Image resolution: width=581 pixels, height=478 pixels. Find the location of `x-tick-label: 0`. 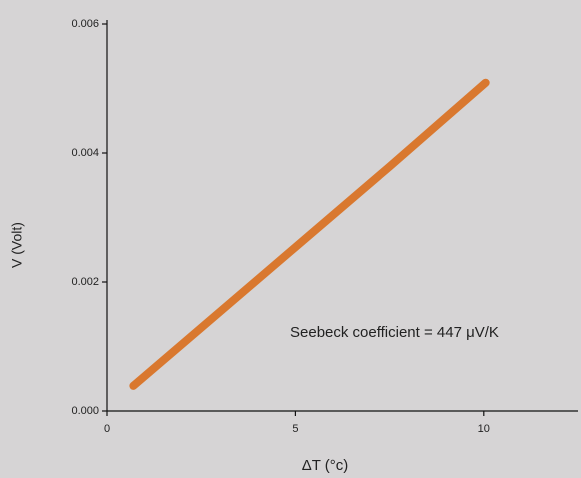

x-tick-label: 0 is located at coordinates (107, 429).